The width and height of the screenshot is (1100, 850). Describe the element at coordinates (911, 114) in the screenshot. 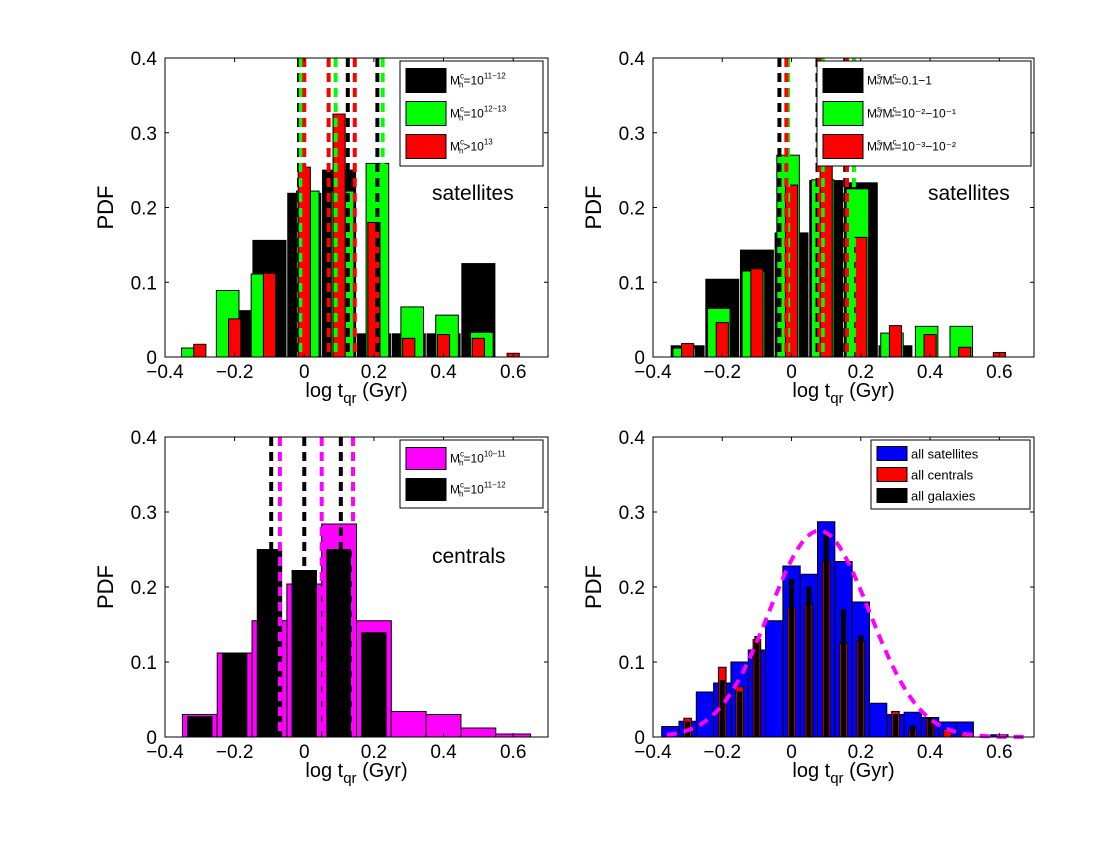

I see `legend-label: Ms */Mc *=10⁻²−10⁻¹` at that location.